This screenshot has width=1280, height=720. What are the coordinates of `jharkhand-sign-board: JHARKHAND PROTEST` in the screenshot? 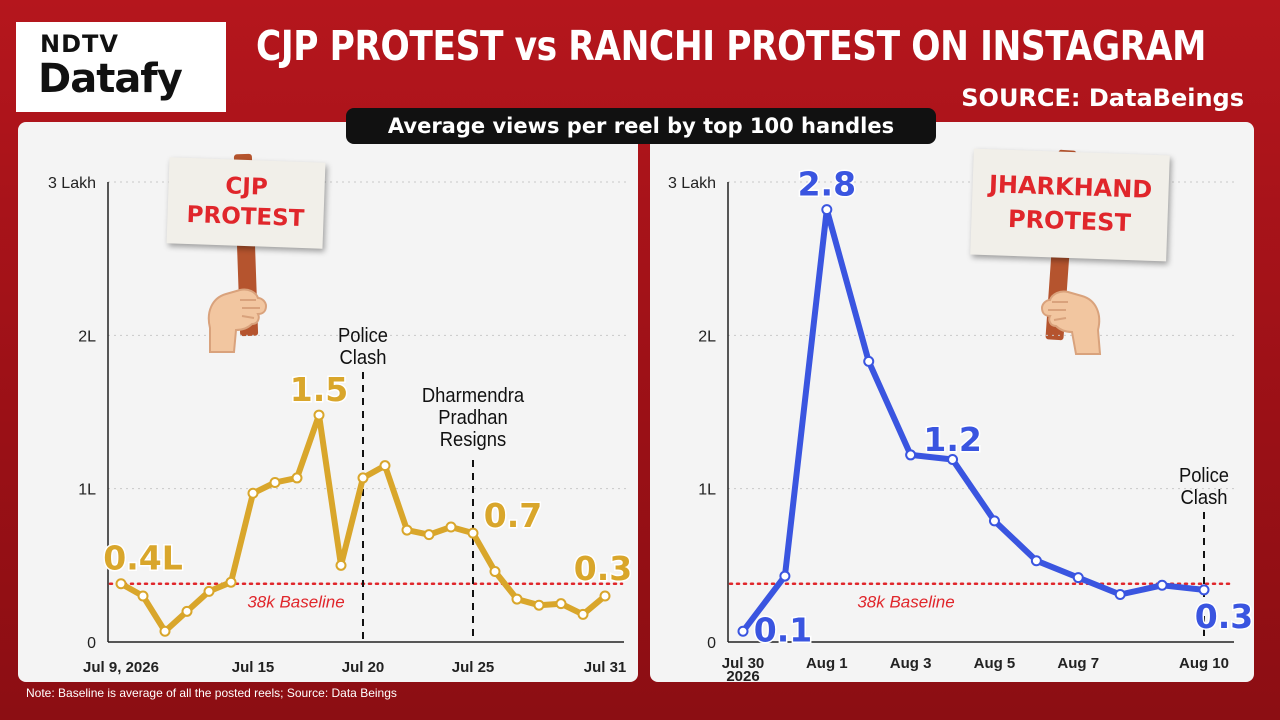 It's located at (1070, 205).